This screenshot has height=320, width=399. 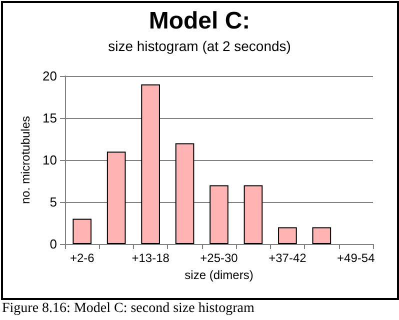 What do you see at coordinates (219, 258) in the screenshot?
I see `x-tick-label: +25-30` at bounding box center [219, 258].